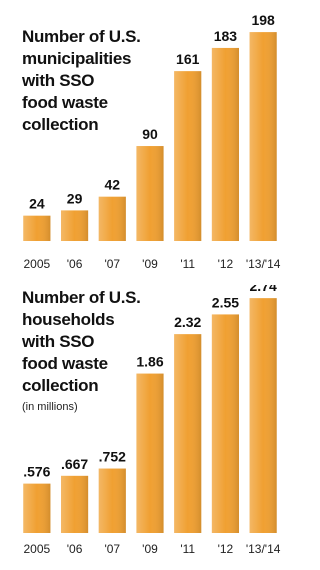  What do you see at coordinates (36, 472) in the screenshot?
I see `value-label: .576` at bounding box center [36, 472].